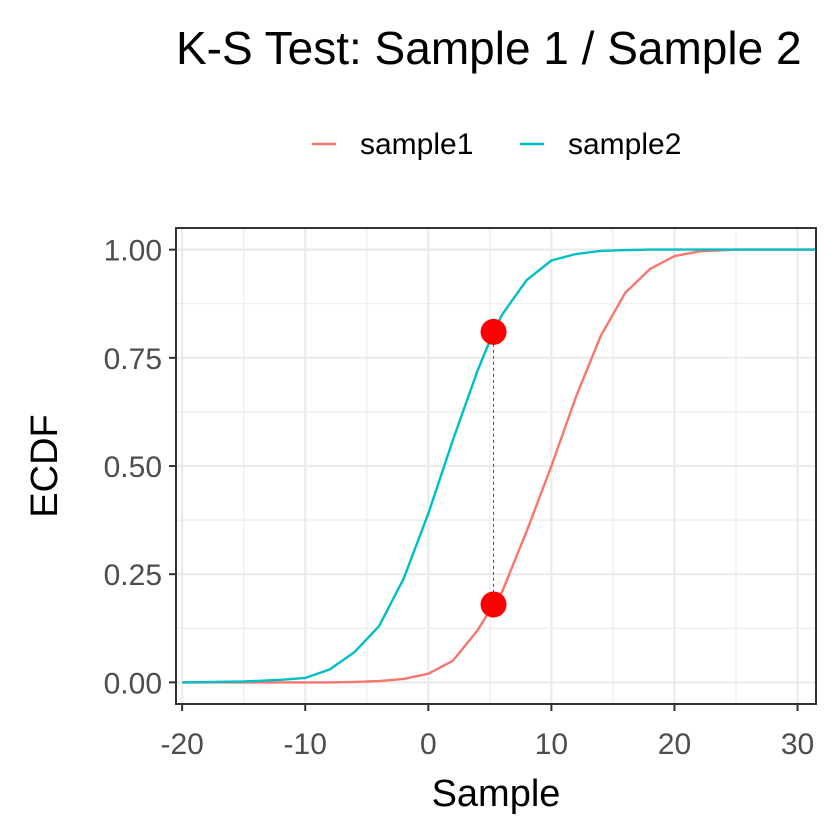 The image size is (840, 840). I want to click on ks-point-sample1, so click(493, 604).